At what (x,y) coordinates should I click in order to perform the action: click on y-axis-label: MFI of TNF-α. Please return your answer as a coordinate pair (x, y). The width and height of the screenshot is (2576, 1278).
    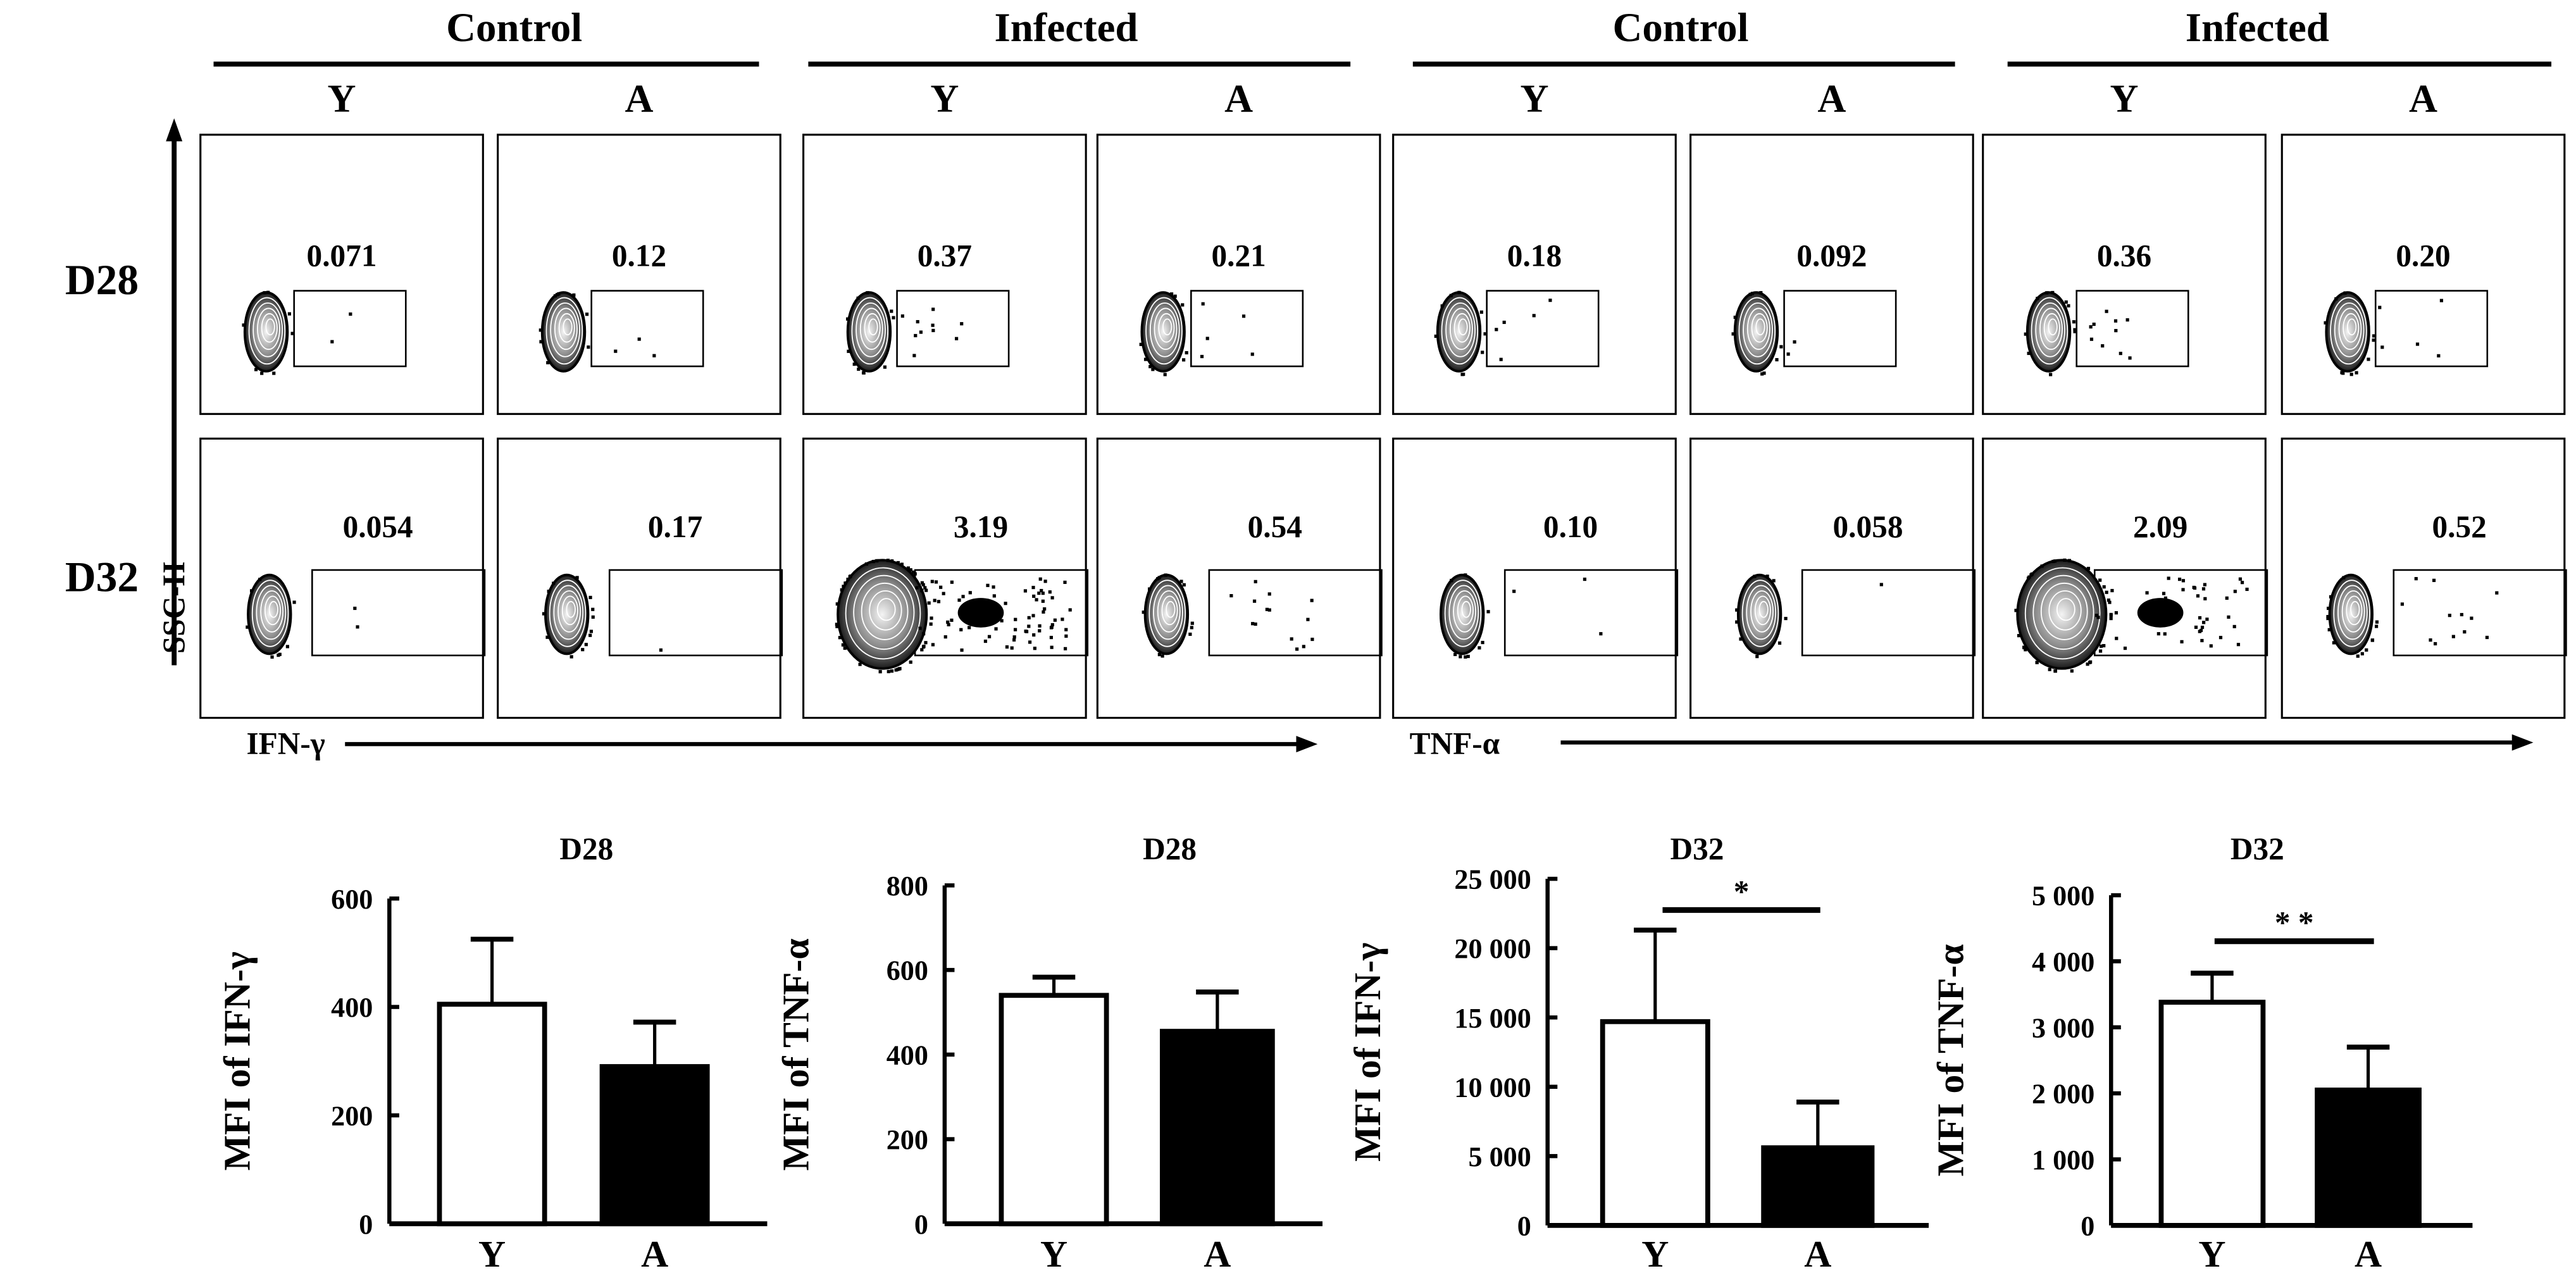
    Looking at the image, I should click on (795, 1054).